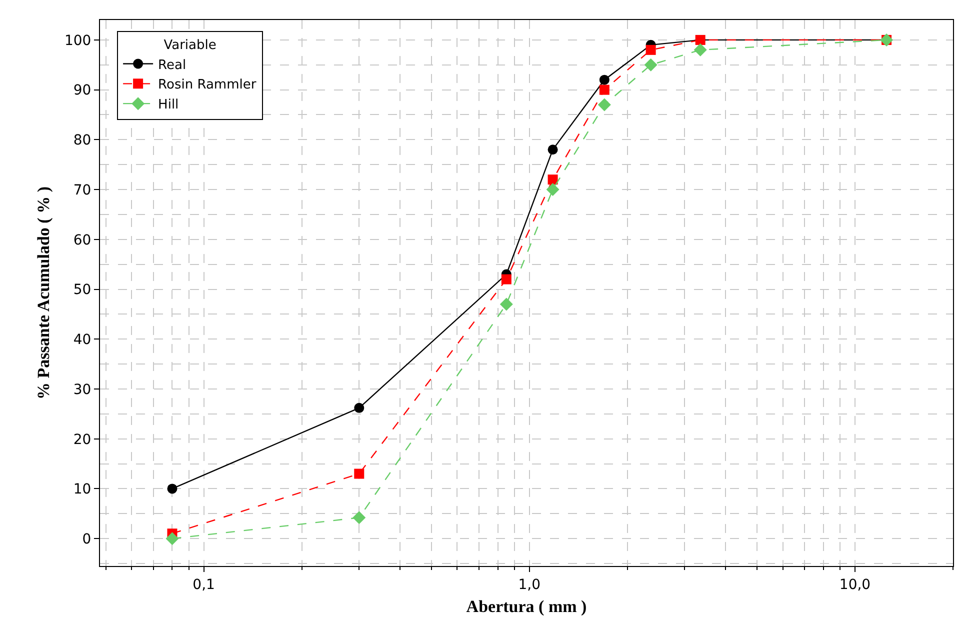 Image resolution: width=955 pixels, height=626 pixels. What do you see at coordinates (82, 340) in the screenshot?
I see `y-tick-label: 40` at bounding box center [82, 340].